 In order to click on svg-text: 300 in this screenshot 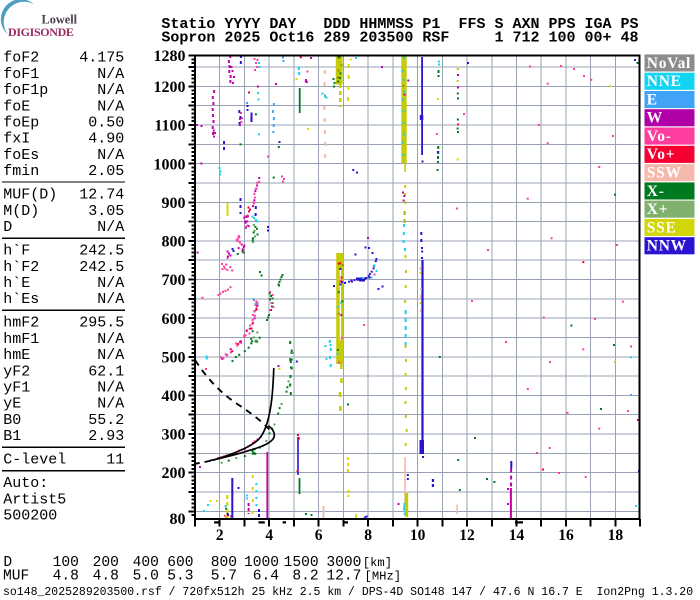, I will do `click(174, 435)`.